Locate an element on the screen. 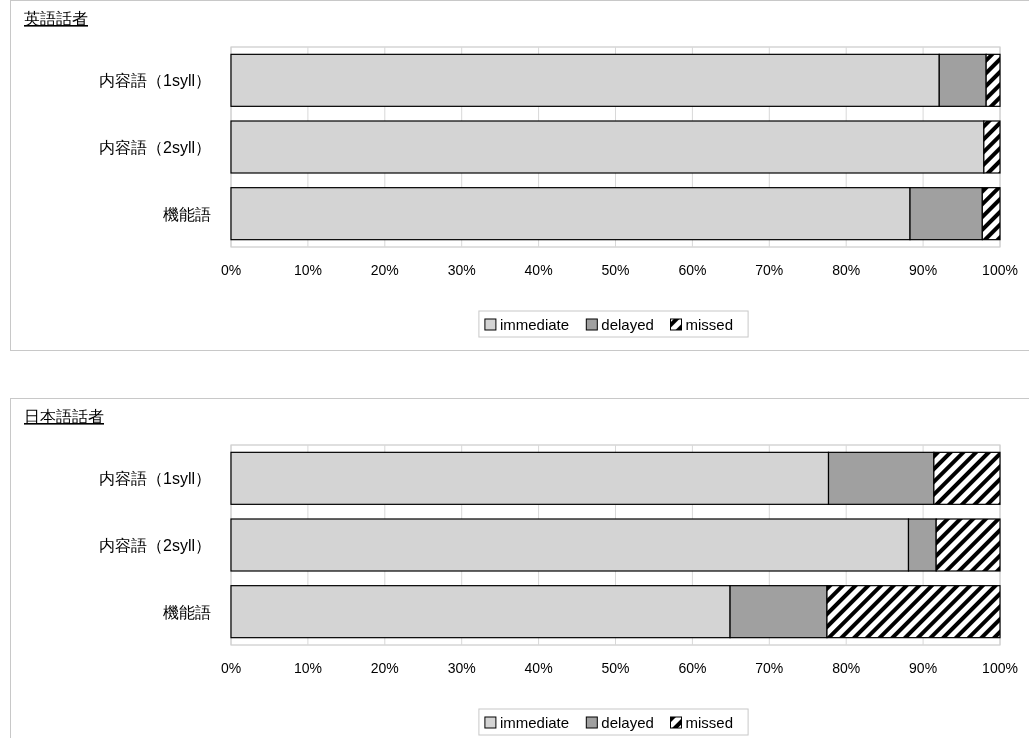  text: 英語話者 is located at coordinates (56, 18).